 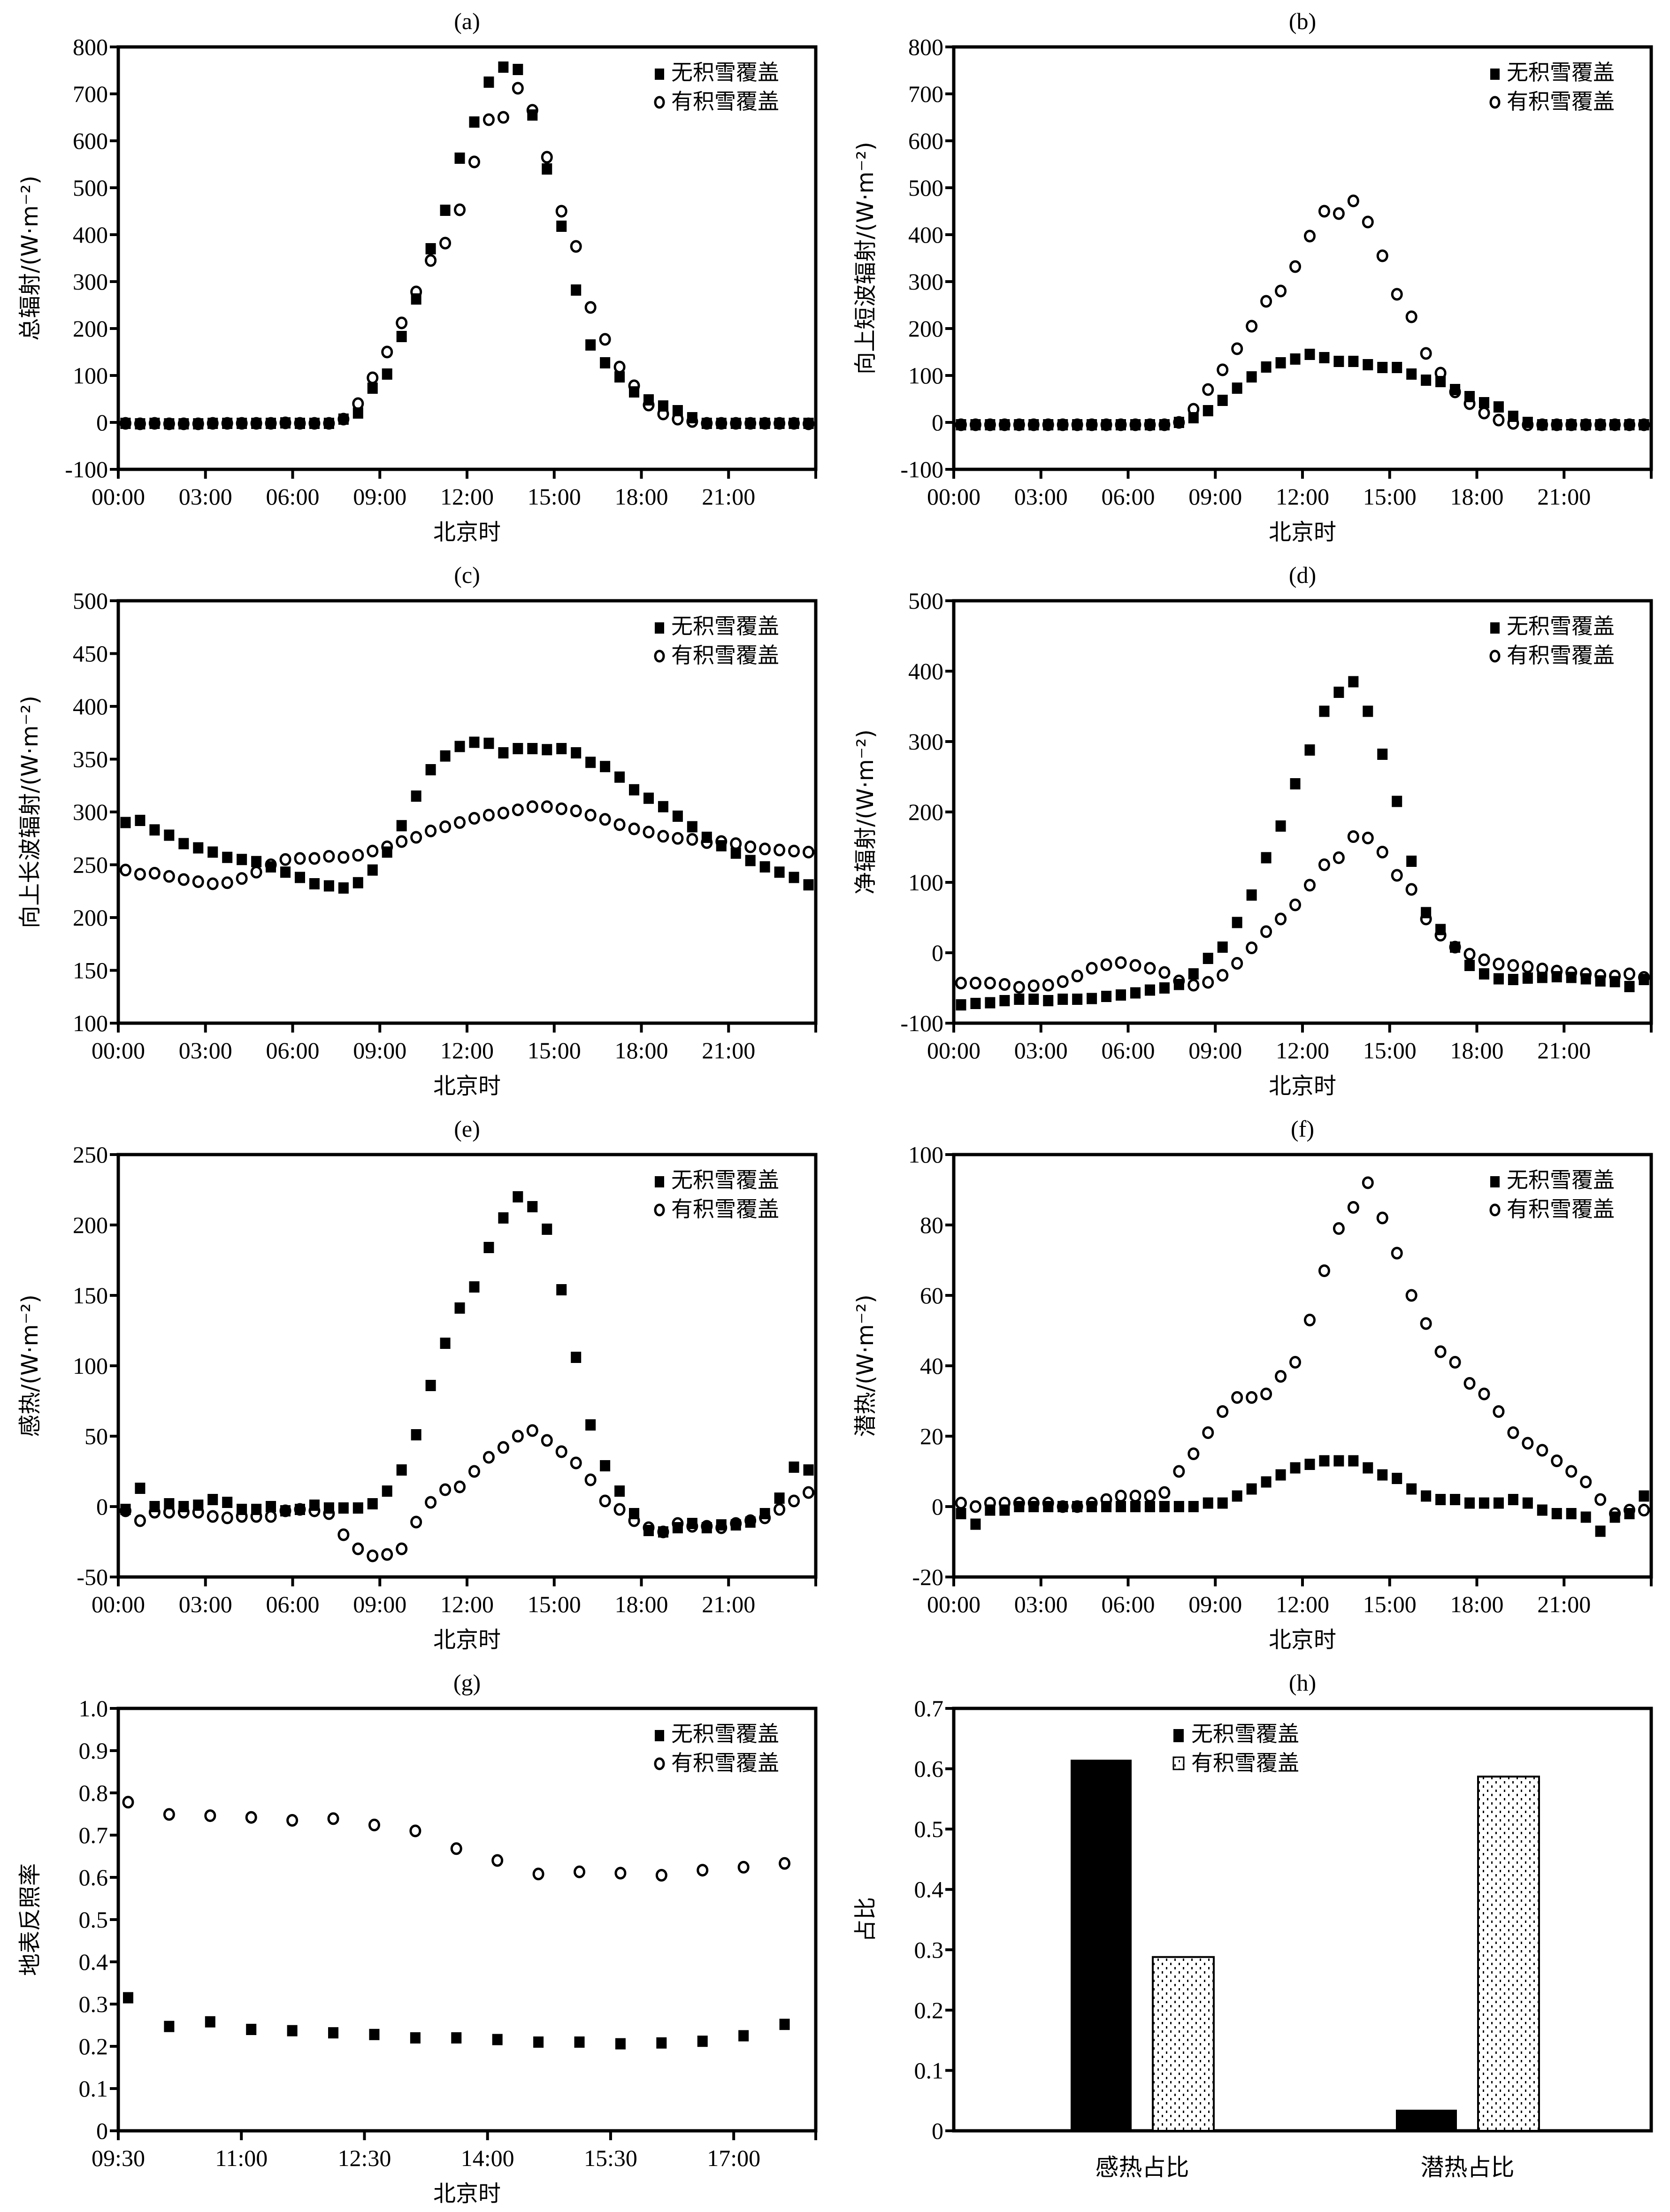 I want to click on y-axis-title: 总辐射/(W·m⁻²), so click(x=30, y=258).